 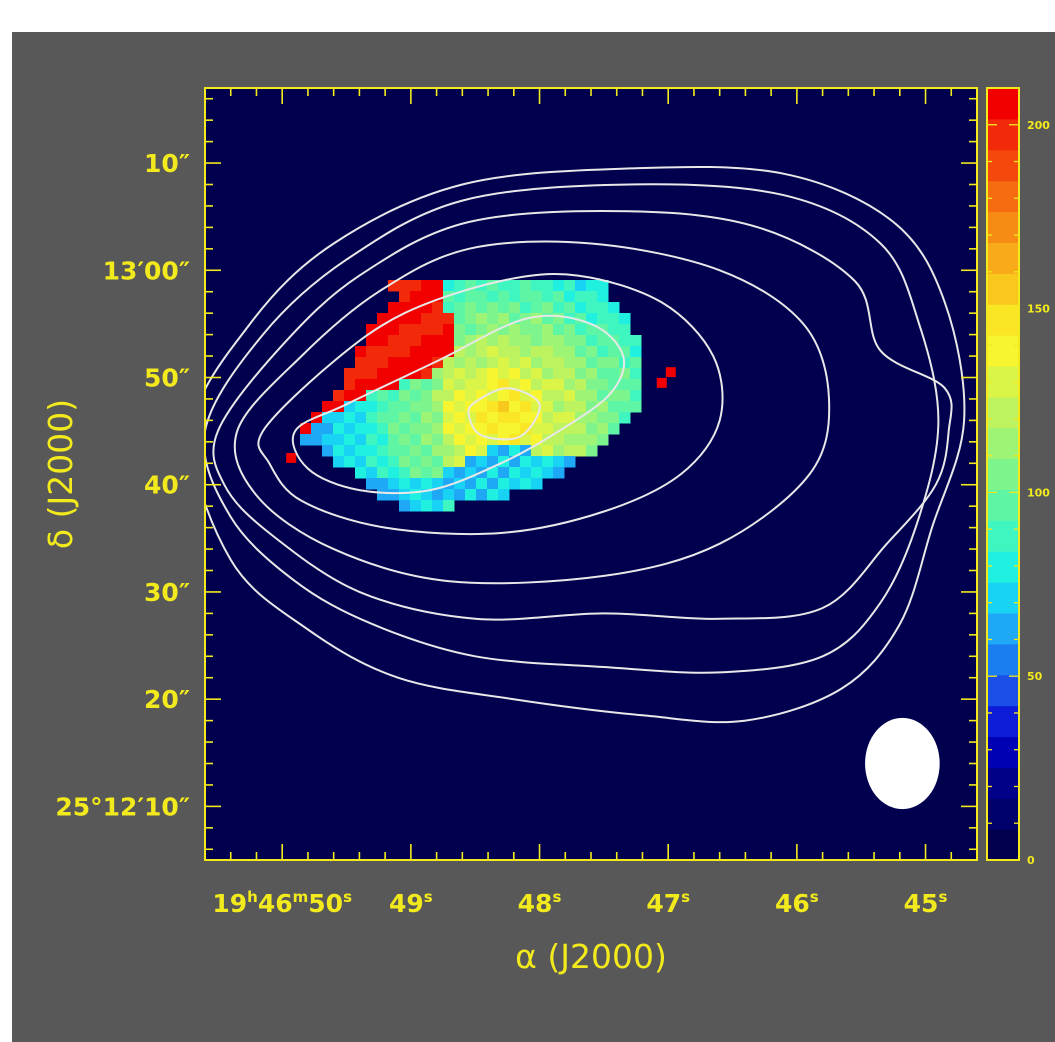 I want to click on y-tick-label: 25°12′10″, so click(x=122, y=806).